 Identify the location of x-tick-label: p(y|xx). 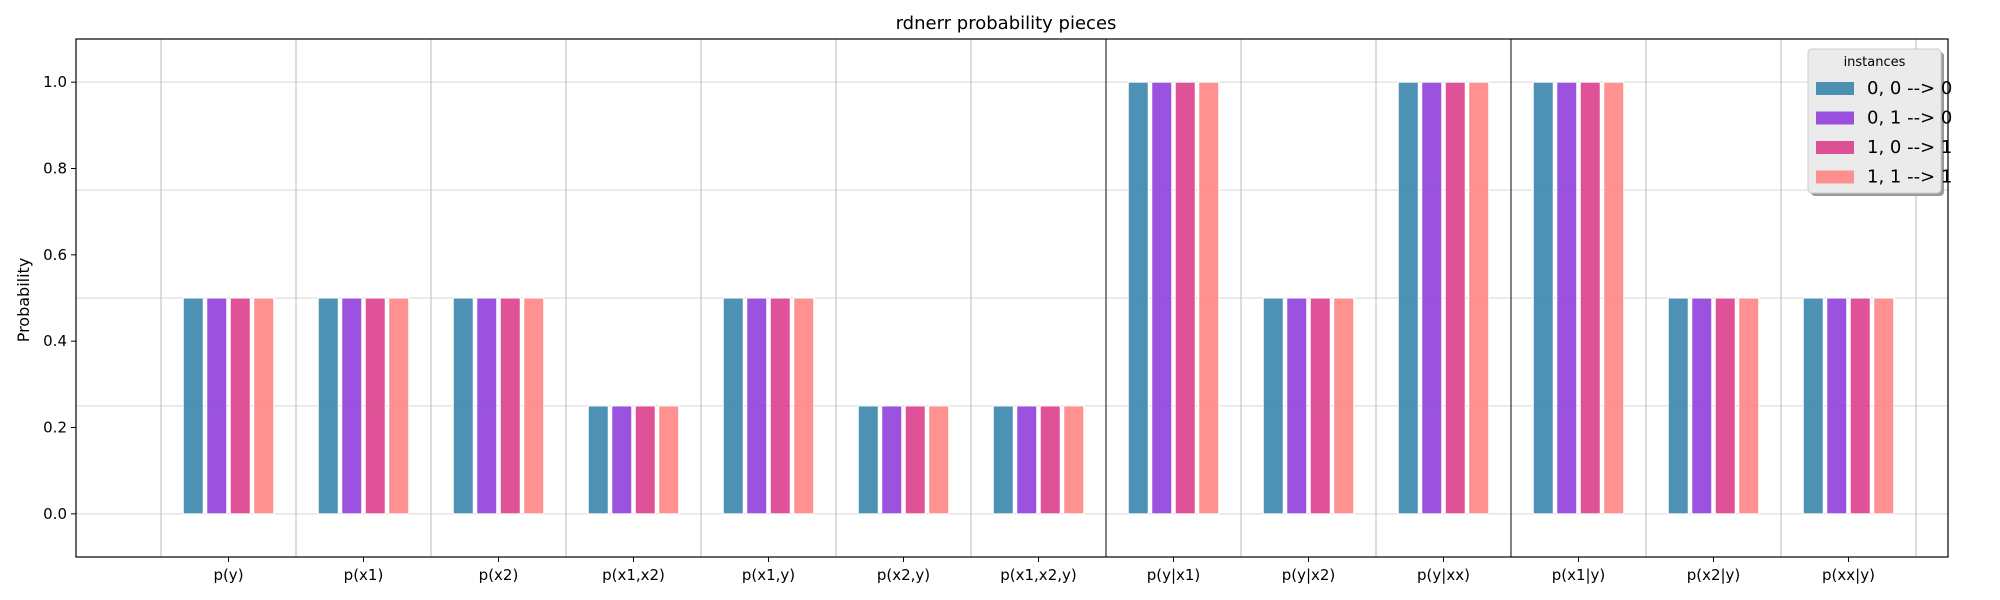
(1443, 575).